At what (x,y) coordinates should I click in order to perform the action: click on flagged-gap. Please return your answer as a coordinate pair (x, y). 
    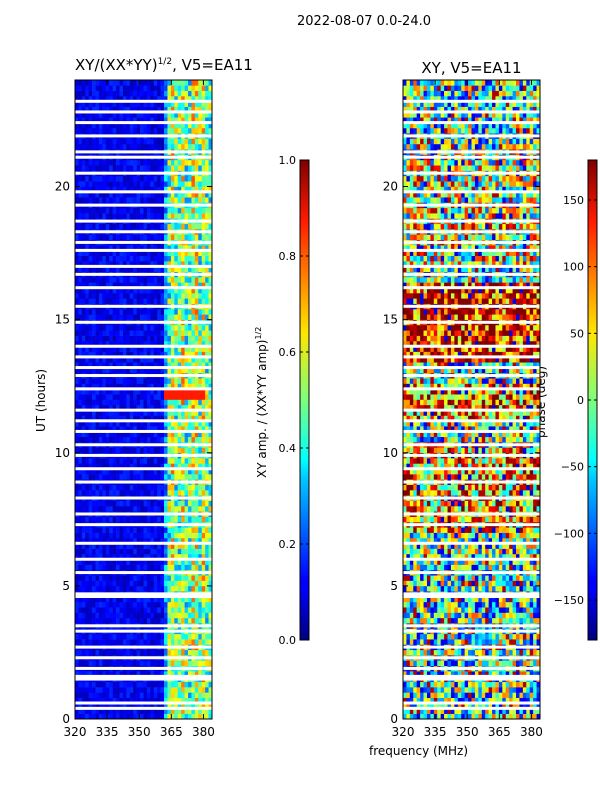
    Looking at the image, I should click on (143, 469).